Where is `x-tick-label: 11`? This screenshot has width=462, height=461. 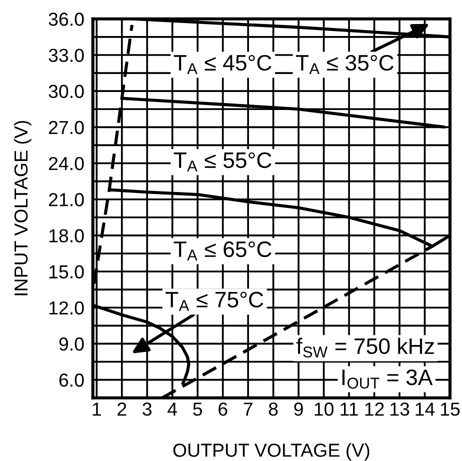 x-tick-label: 11 is located at coordinates (349, 409).